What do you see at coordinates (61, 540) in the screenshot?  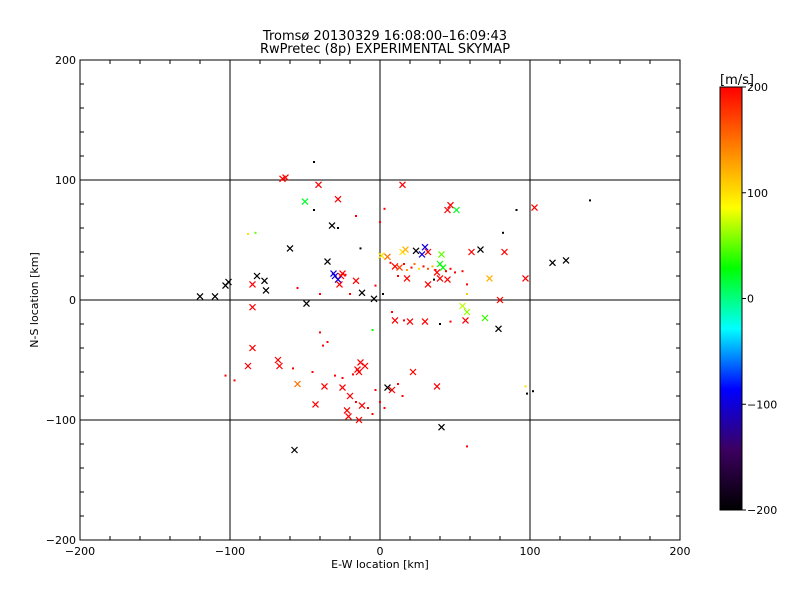 I see `y-tick-label: −200` at bounding box center [61, 540].